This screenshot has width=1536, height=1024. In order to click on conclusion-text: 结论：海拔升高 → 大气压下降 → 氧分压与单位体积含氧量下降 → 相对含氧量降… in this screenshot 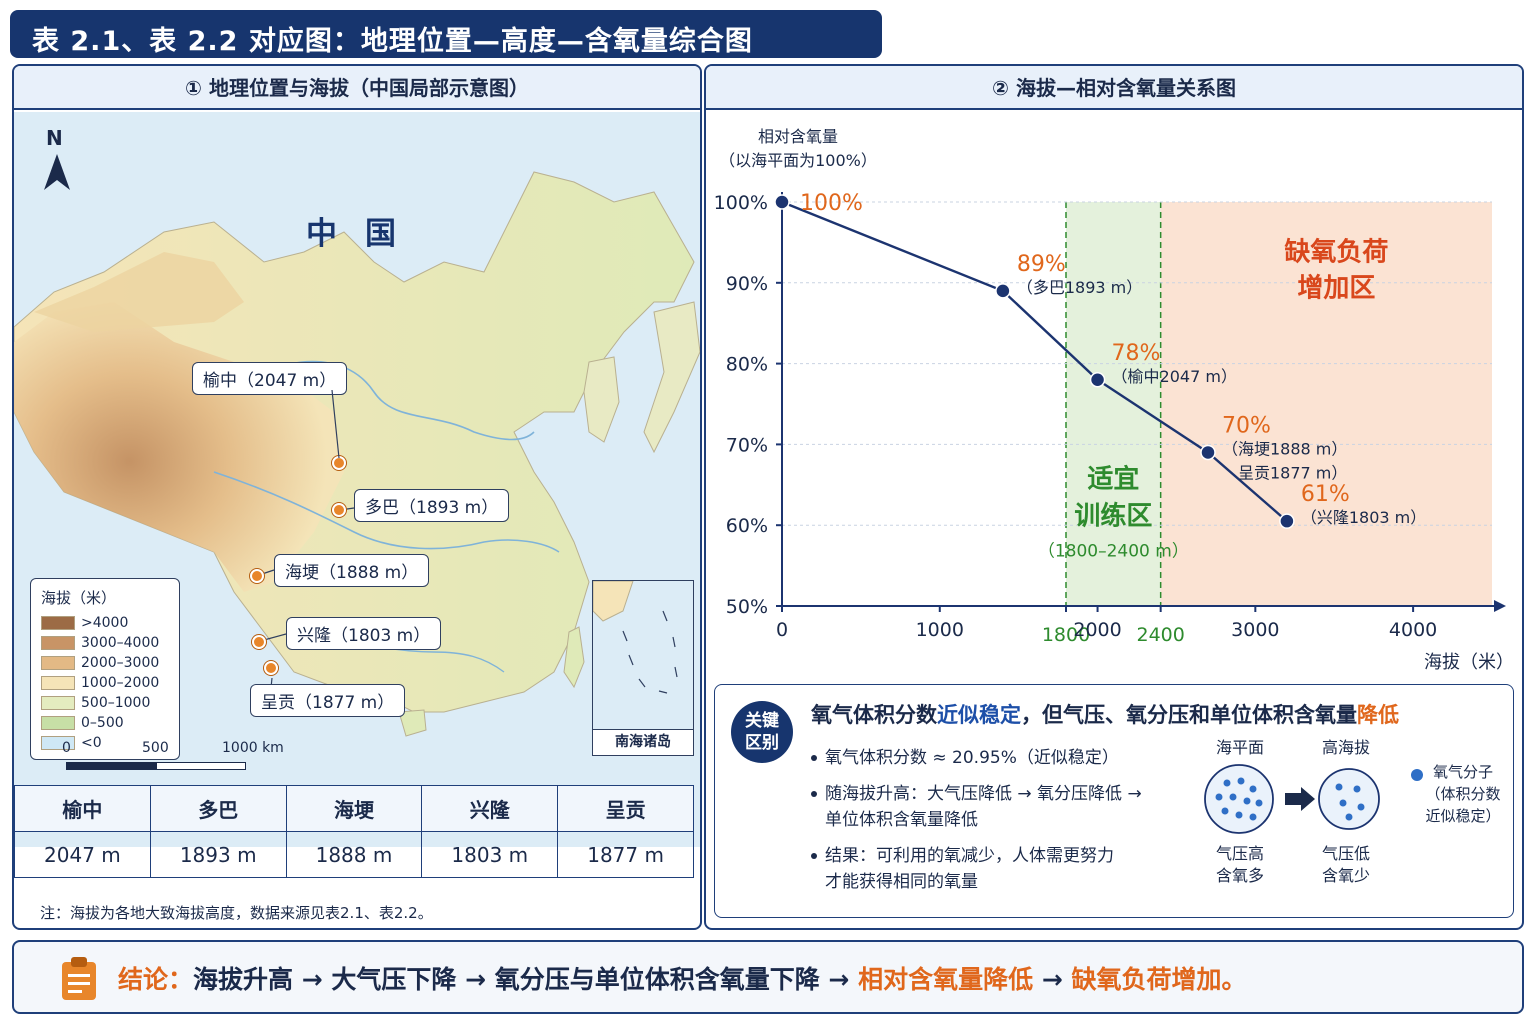, I will do `click(682, 978)`.